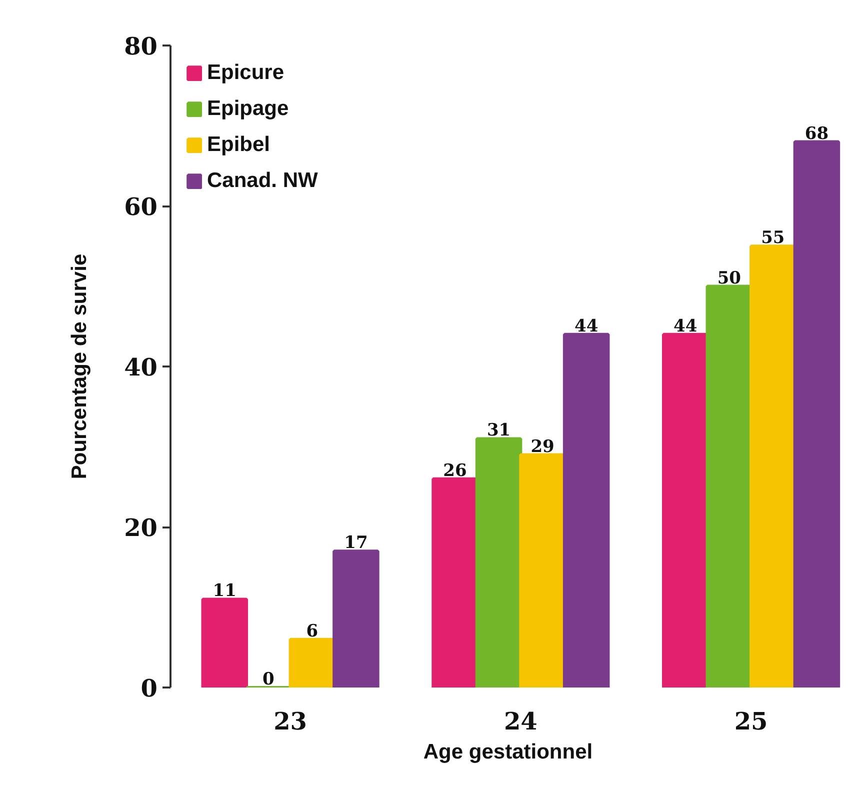 Image resolution: width=849 pixels, height=788 pixels. I want to click on data-label: 11, so click(224, 591).